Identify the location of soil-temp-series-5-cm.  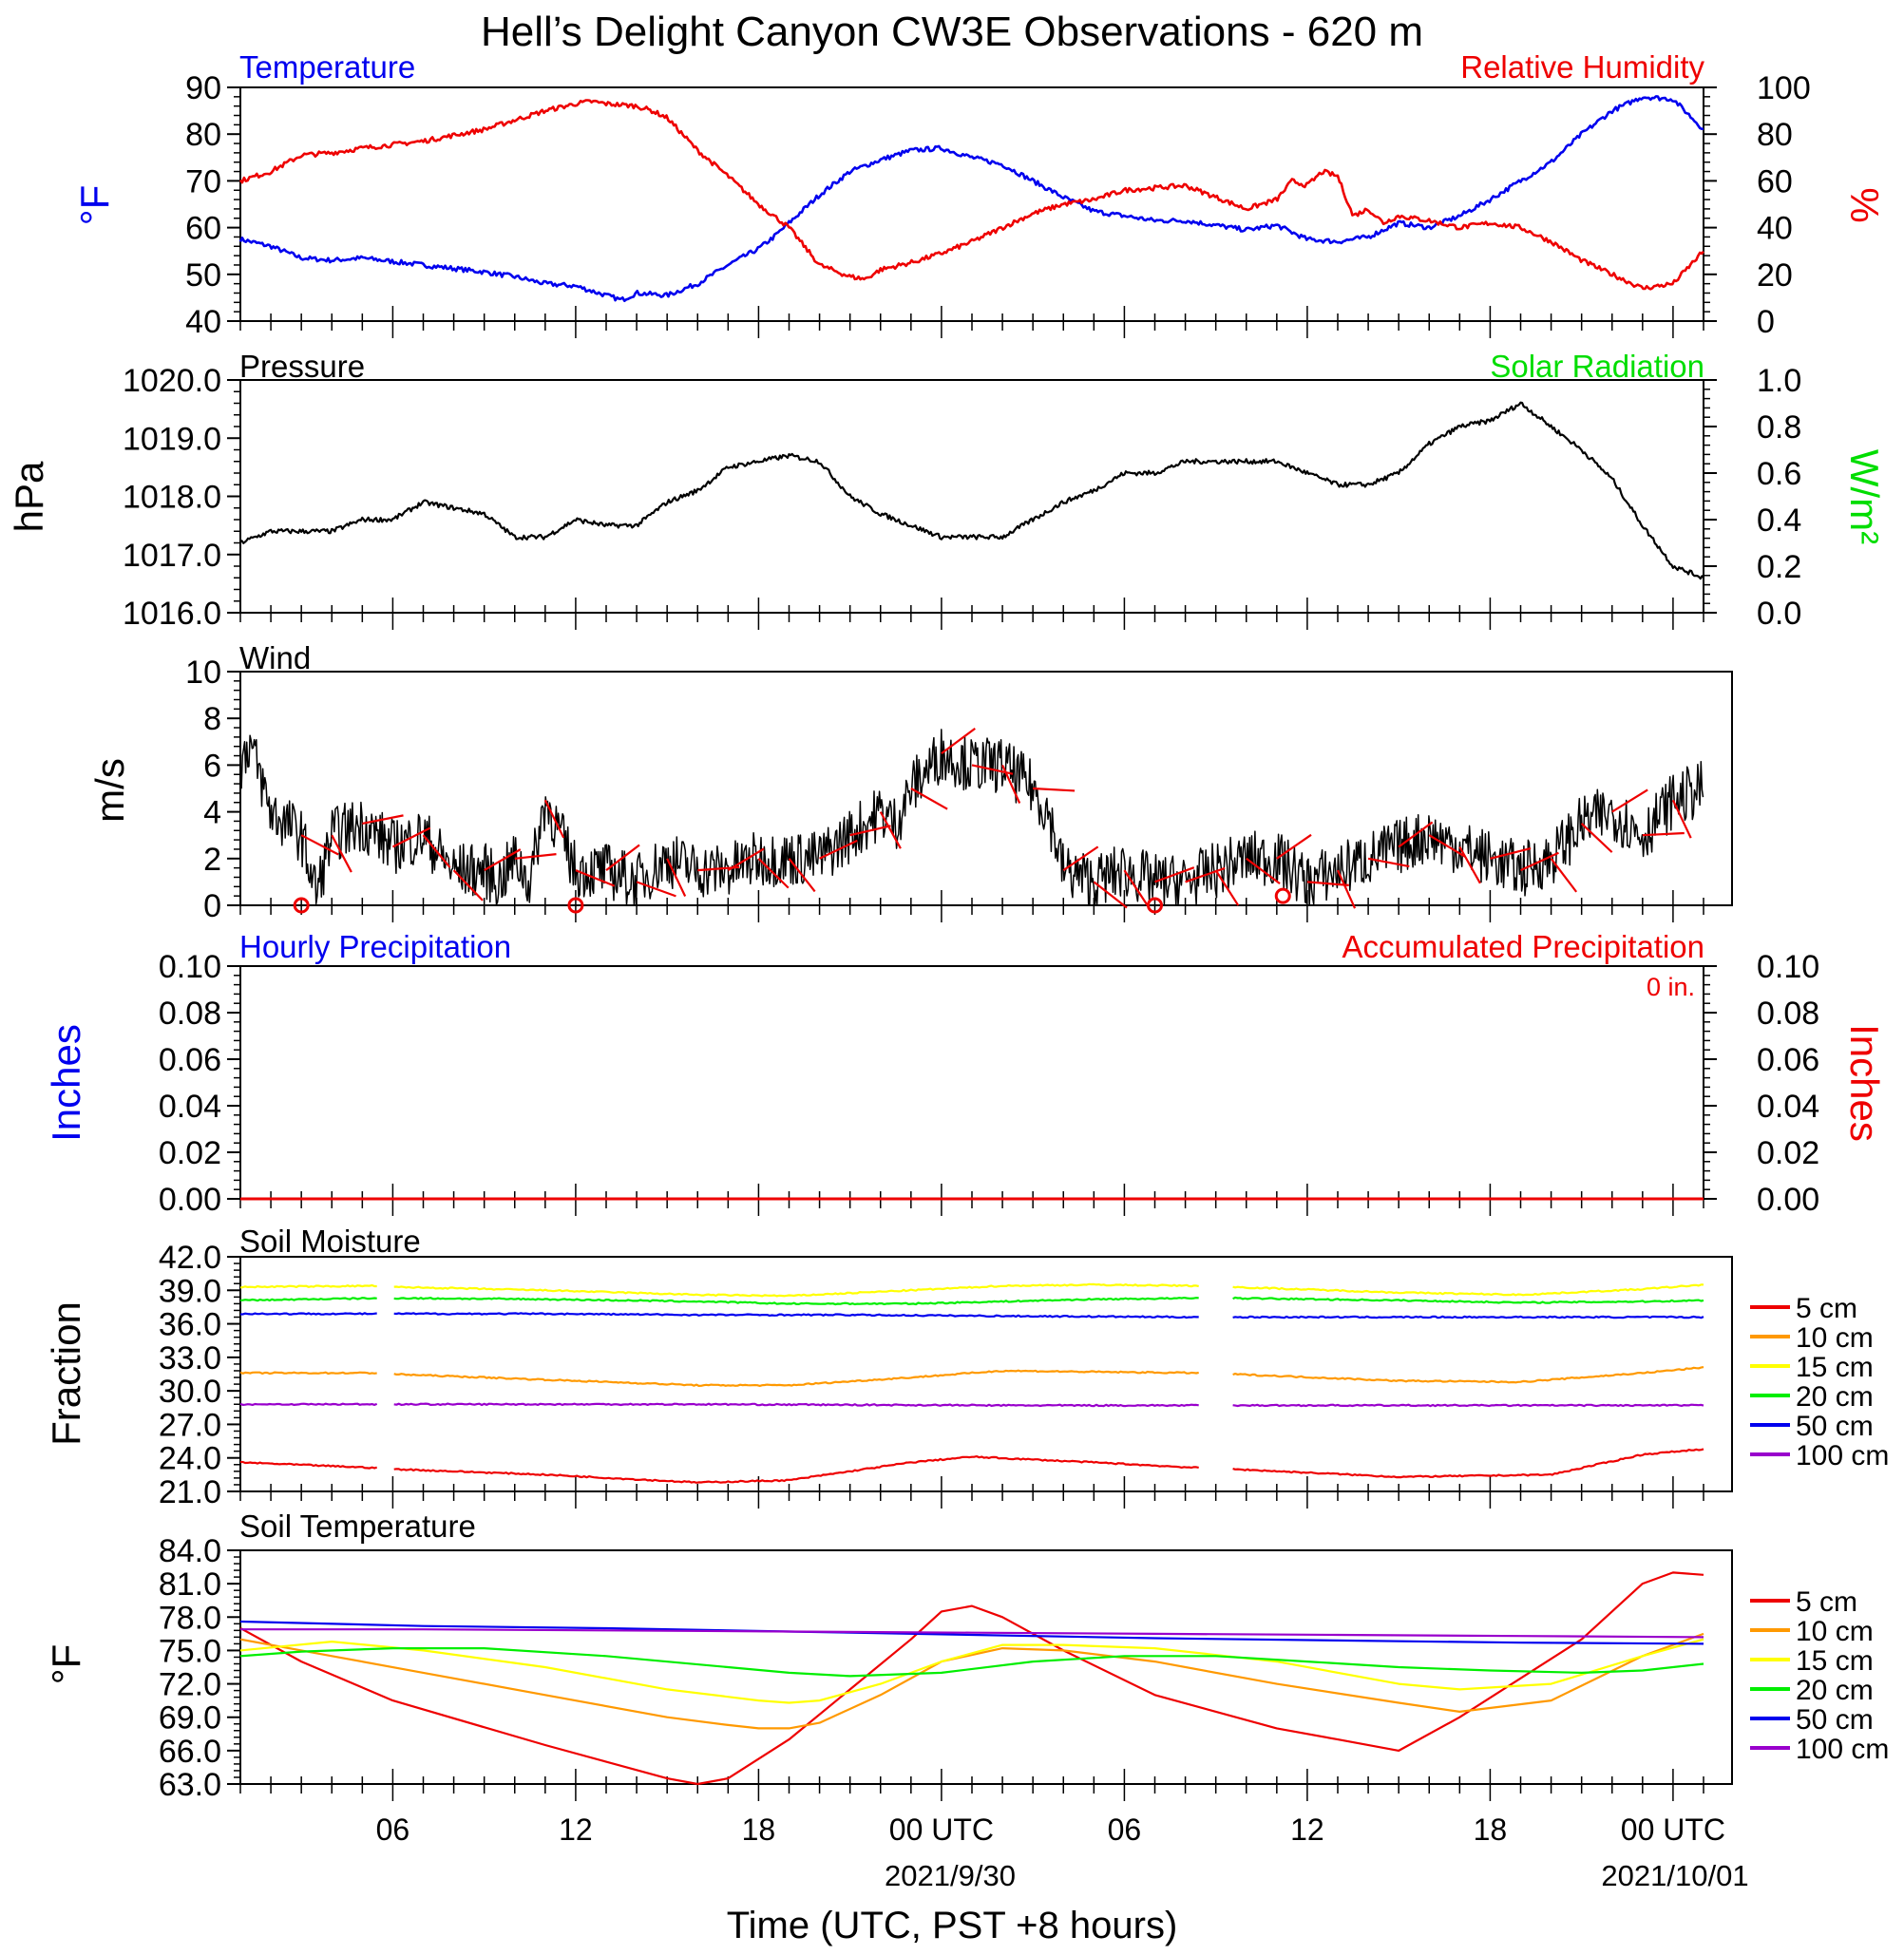
(971, 1678).